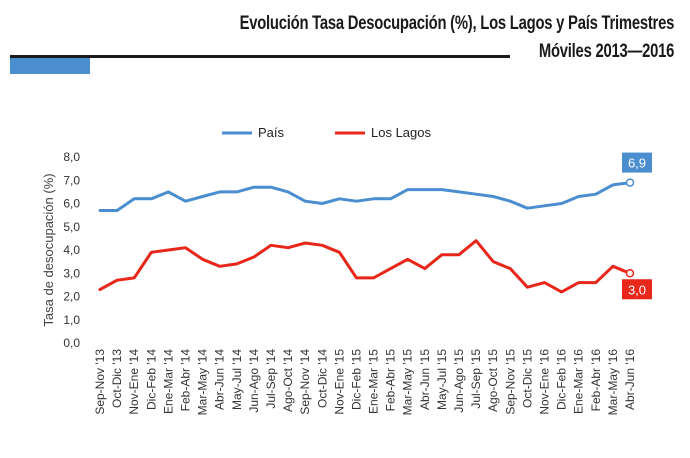  What do you see at coordinates (203, 382) in the screenshot?
I see `x-tick-label: Mar-May '14` at bounding box center [203, 382].